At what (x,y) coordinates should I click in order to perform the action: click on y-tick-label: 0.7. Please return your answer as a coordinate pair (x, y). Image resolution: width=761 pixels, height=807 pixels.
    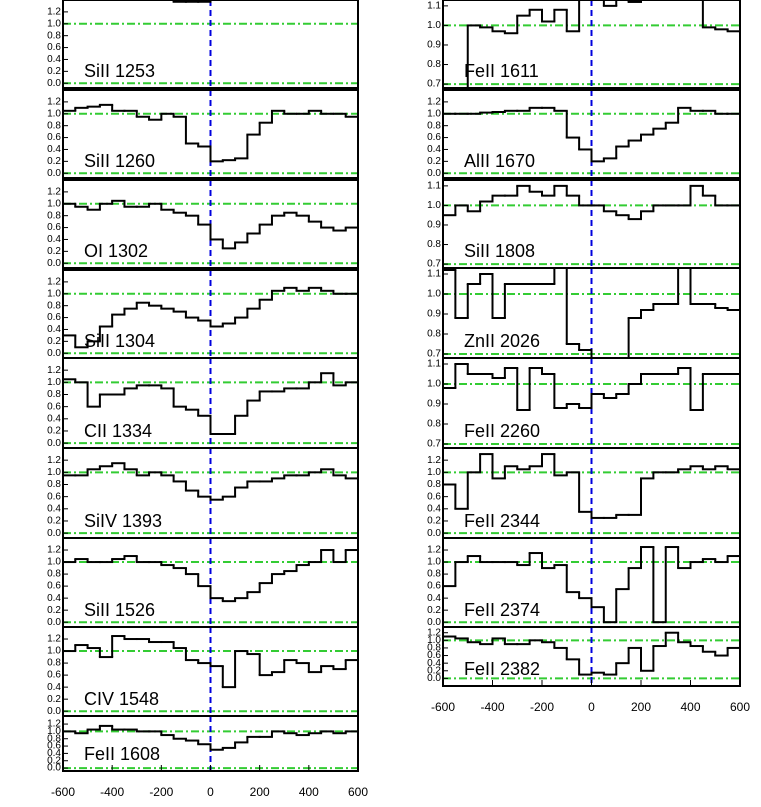
    Looking at the image, I should click on (434, 84).